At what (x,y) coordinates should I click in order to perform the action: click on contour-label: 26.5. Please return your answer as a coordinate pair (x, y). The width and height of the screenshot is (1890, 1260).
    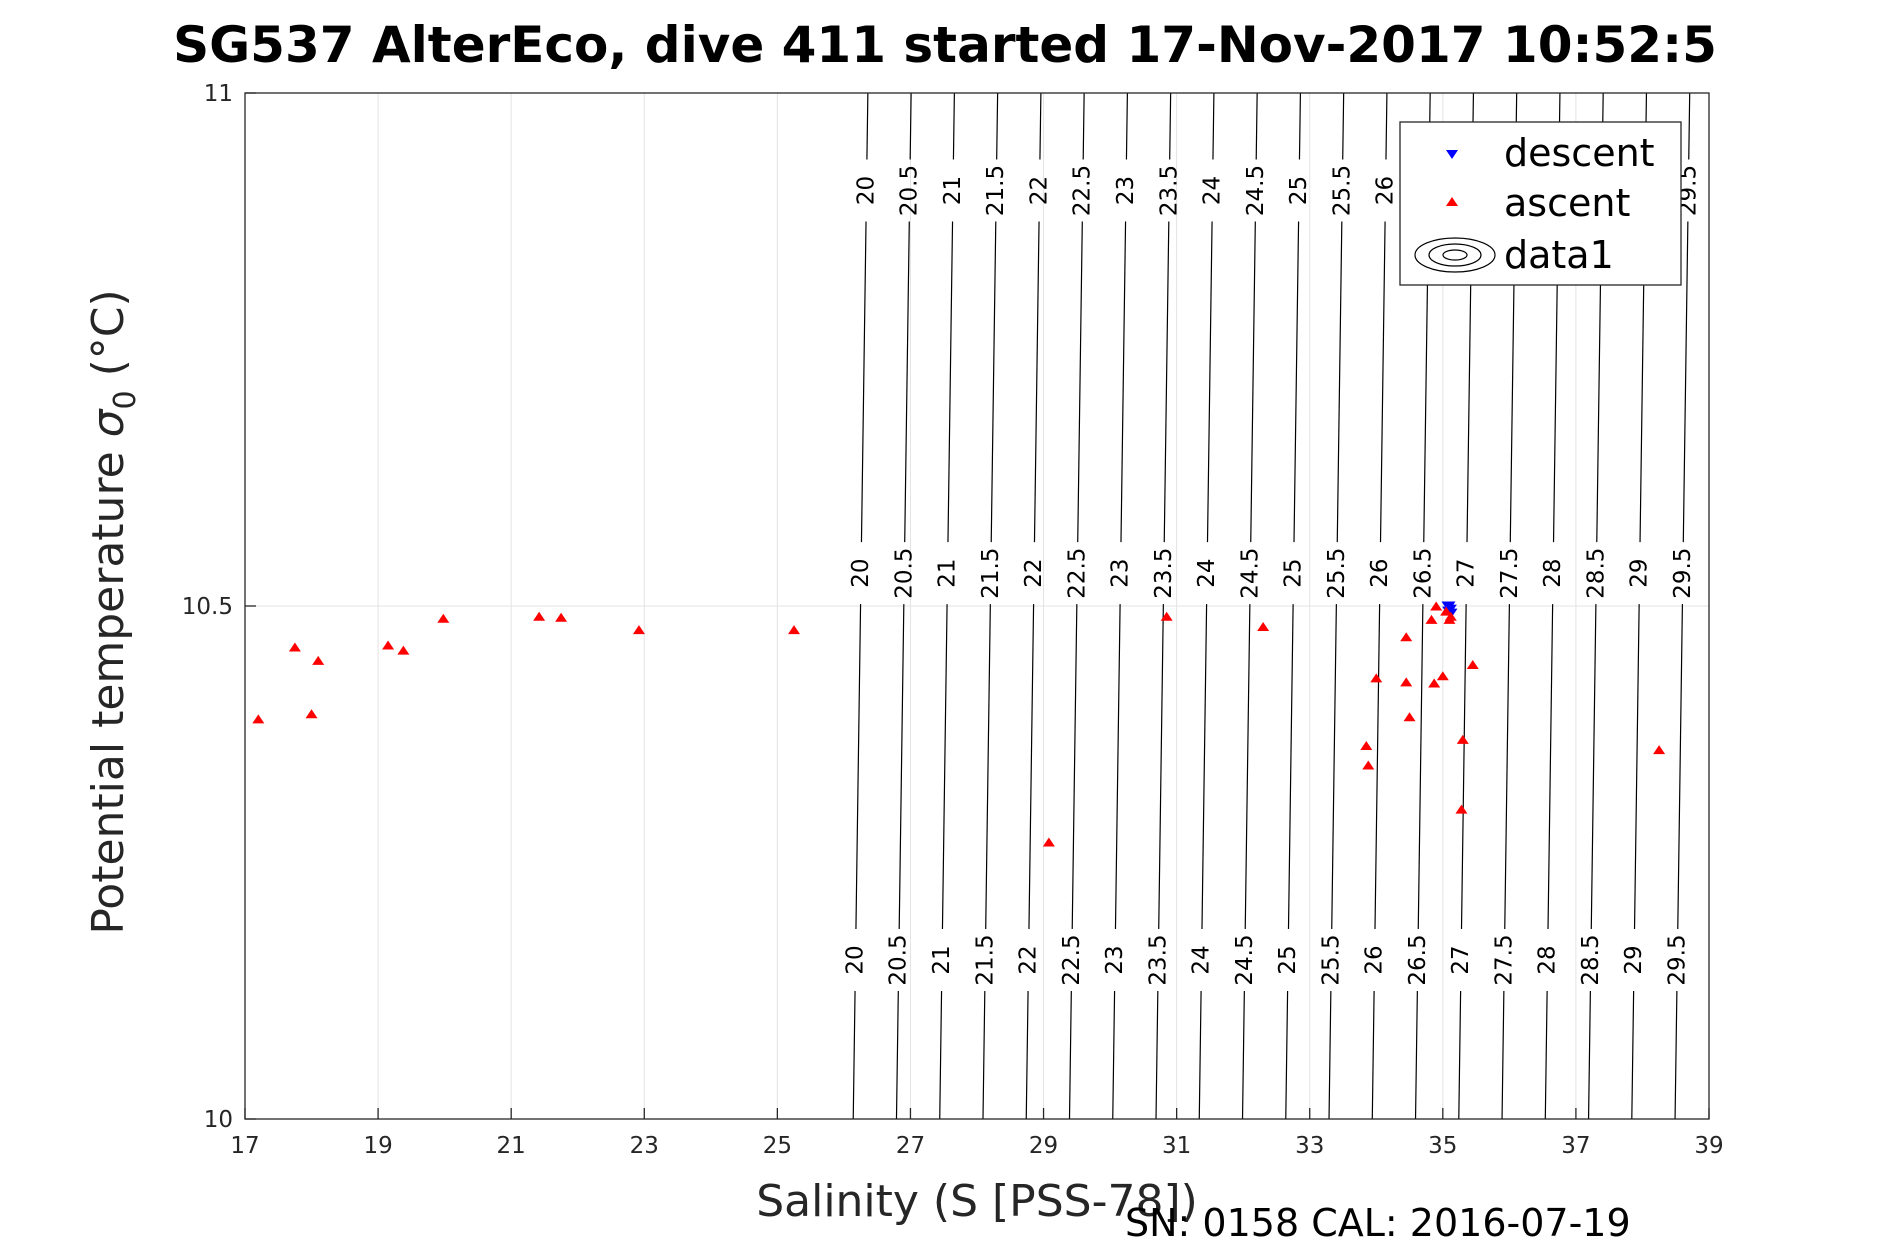
    Looking at the image, I should click on (1418, 959).